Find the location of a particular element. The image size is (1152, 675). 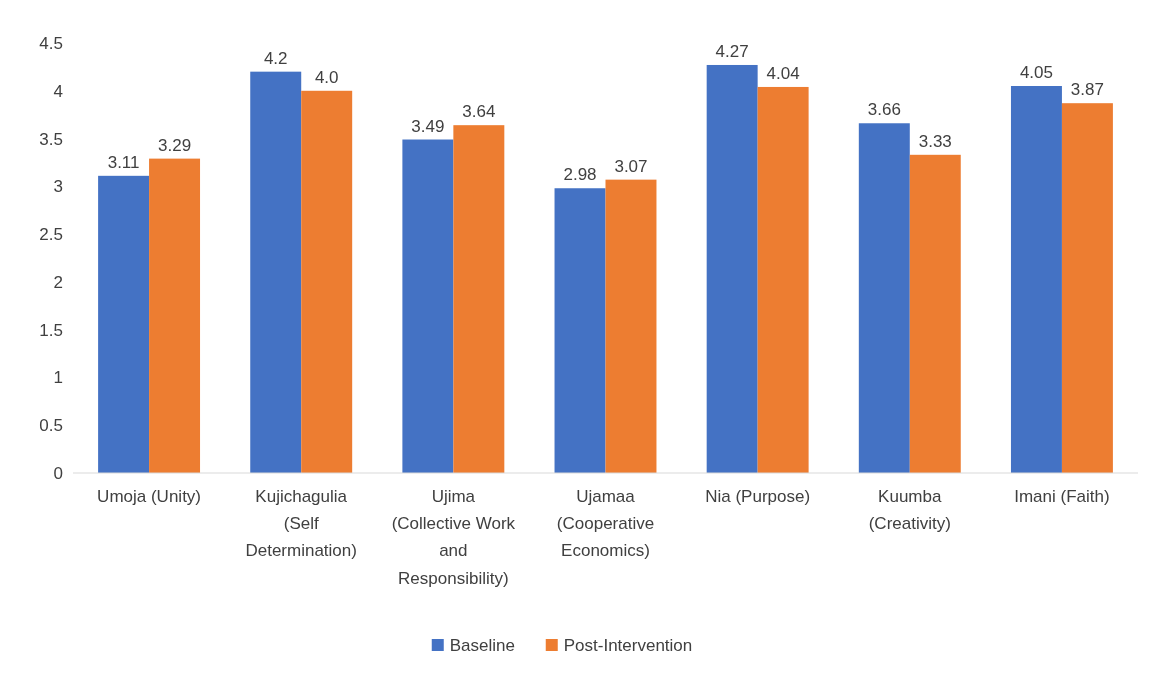

data-label: 3.87 is located at coordinates (1087, 90).